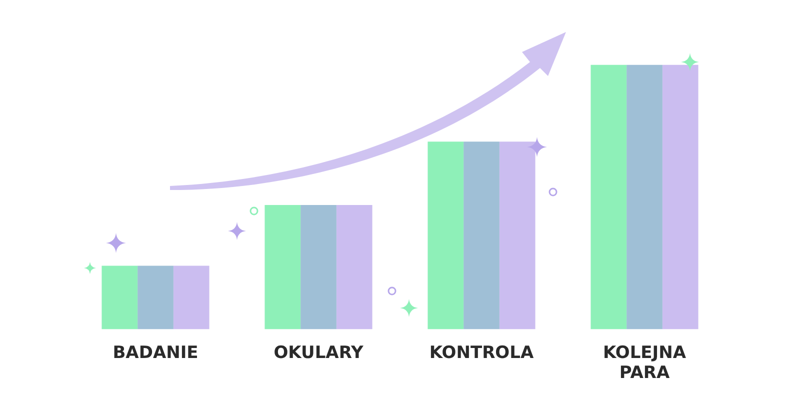  Describe the element at coordinates (481, 352) in the screenshot. I see `x-tick-label: KONTROLA` at that location.